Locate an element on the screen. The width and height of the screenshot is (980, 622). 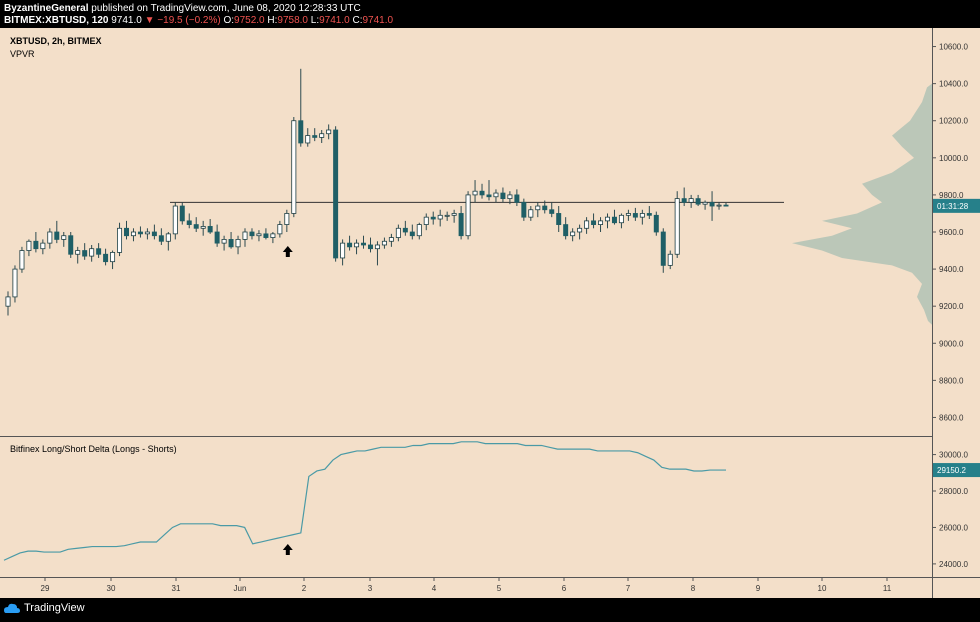
price-tick-label: 9600.0 is located at coordinates (951, 232).